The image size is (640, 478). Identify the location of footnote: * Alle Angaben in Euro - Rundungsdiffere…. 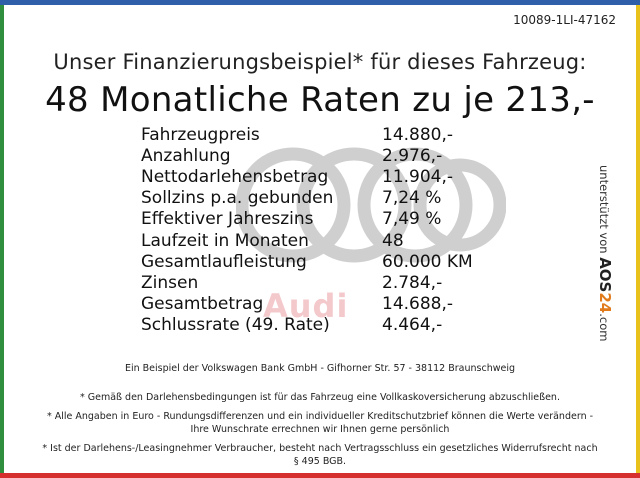
(320, 423).